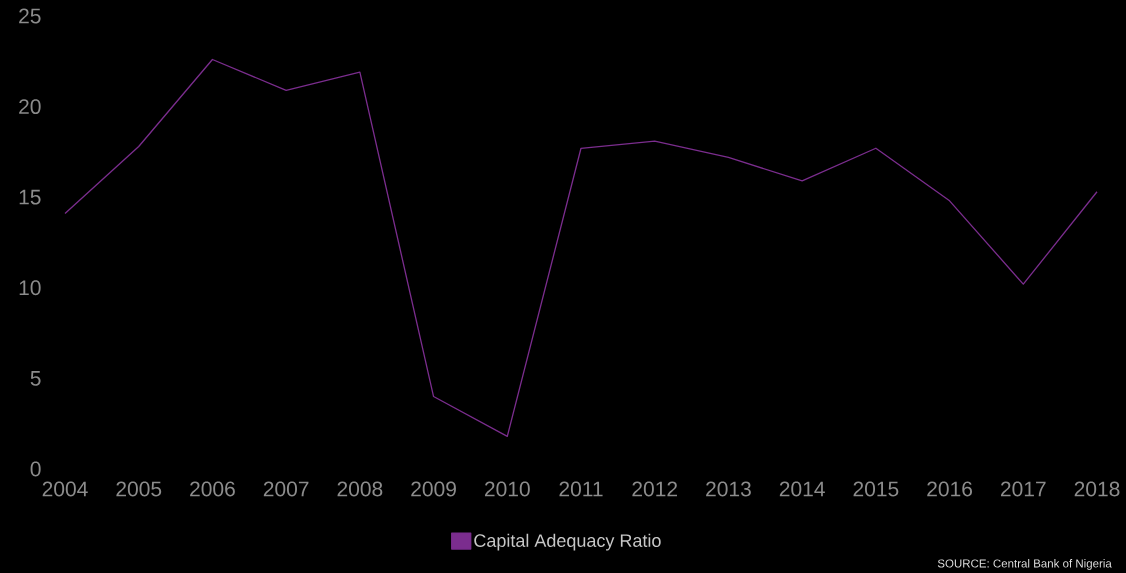 The width and height of the screenshot is (1126, 573). I want to click on x-tick-label: 2005, so click(139, 489).